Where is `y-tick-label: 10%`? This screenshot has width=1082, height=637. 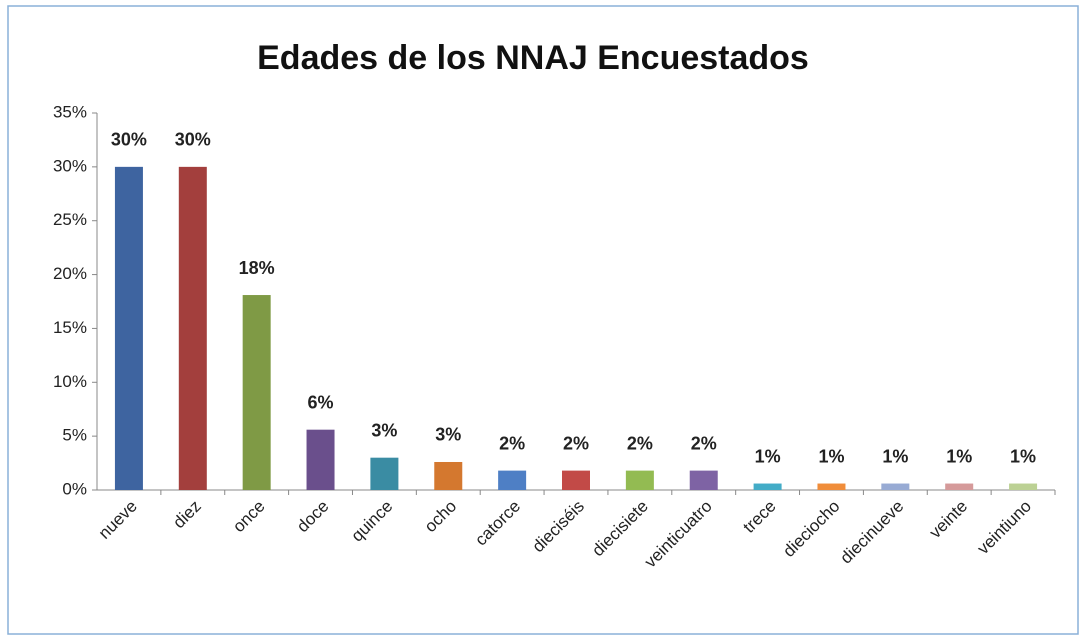 y-tick-label: 10% is located at coordinates (70, 381).